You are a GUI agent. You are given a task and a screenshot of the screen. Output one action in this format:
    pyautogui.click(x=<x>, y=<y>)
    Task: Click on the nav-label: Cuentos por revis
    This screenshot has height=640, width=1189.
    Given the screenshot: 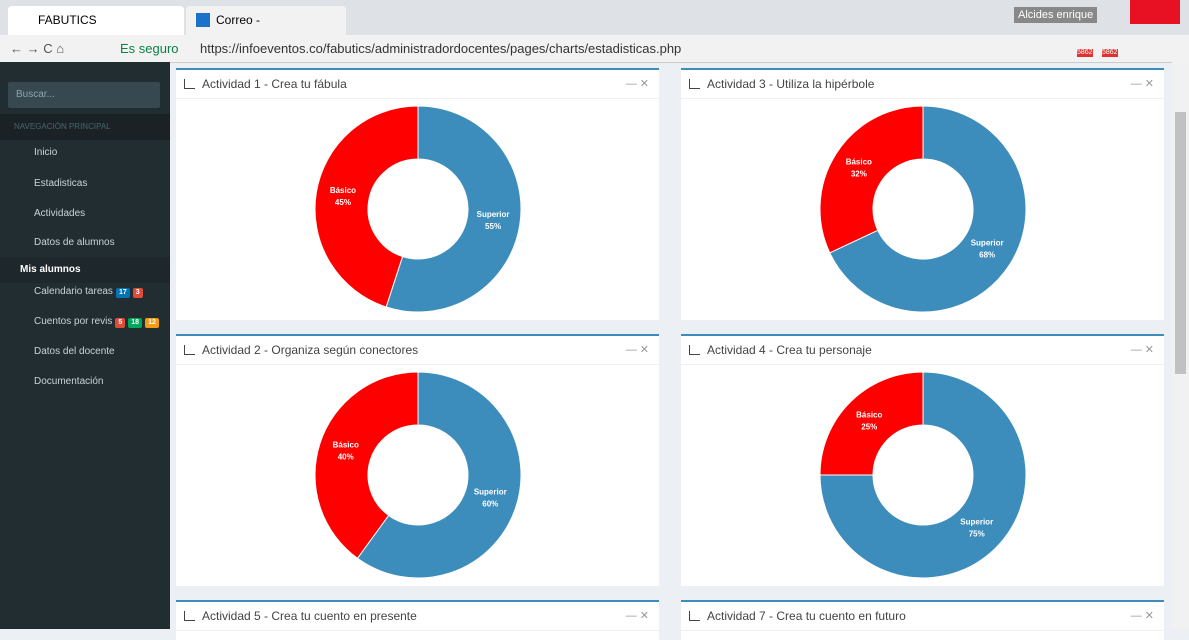 What is the action you would take?
    pyautogui.click(x=73, y=321)
    